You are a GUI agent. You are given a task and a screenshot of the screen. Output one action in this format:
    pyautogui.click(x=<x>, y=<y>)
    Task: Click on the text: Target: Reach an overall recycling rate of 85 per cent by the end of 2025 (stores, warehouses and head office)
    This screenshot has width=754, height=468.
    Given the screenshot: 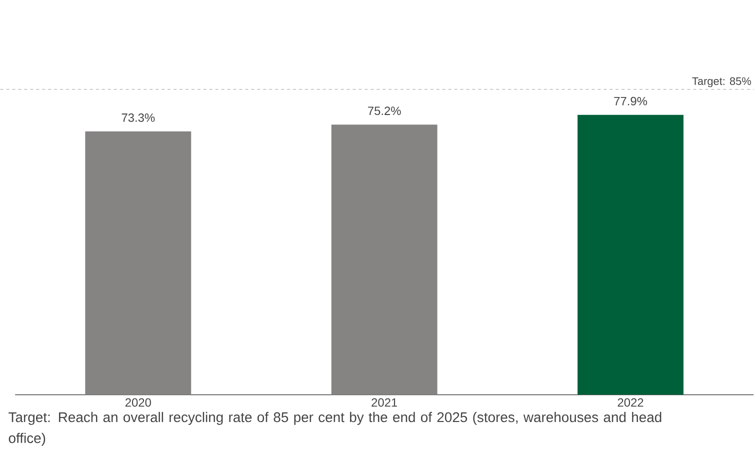 What is the action you would take?
    pyautogui.click(x=335, y=429)
    